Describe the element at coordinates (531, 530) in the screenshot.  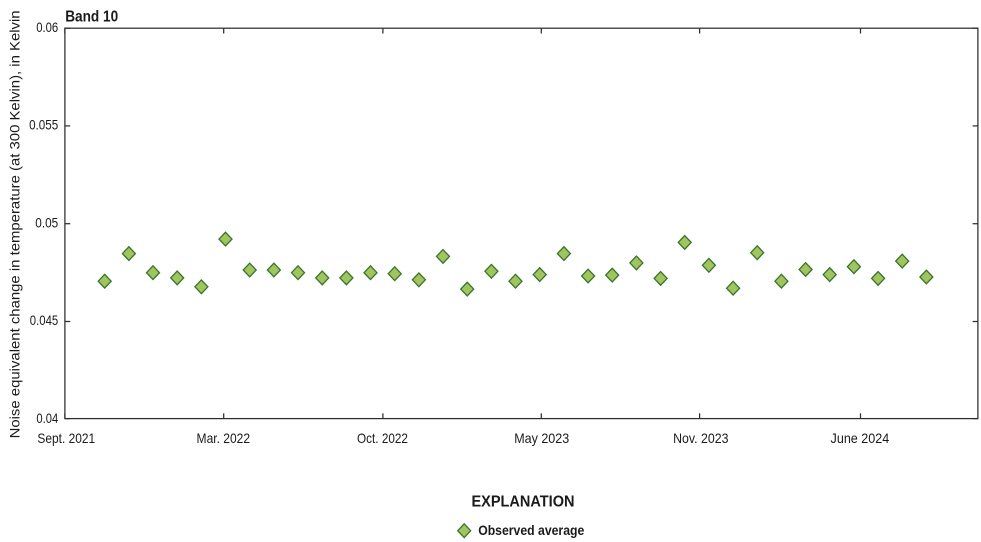
I see `svg-text: Observed average` at that location.